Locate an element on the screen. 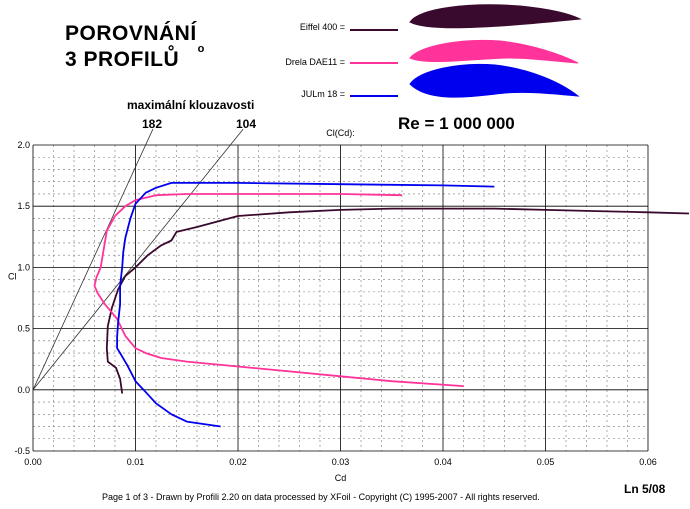 This screenshot has width=690, height=509. glide-value-104: 104 is located at coordinates (246, 124).